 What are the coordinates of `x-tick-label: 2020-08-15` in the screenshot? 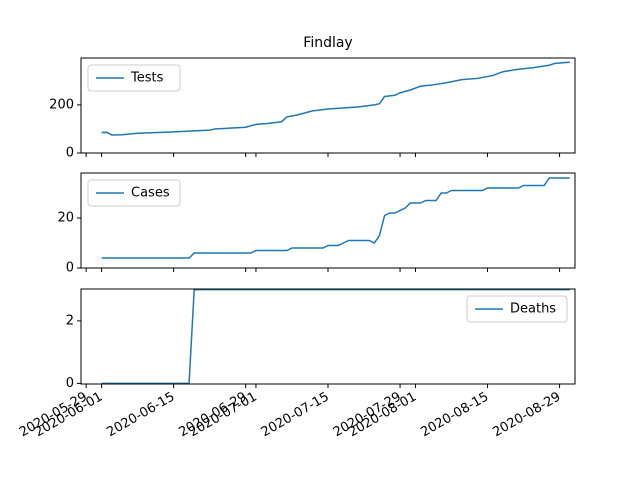 It's located at (454, 415).